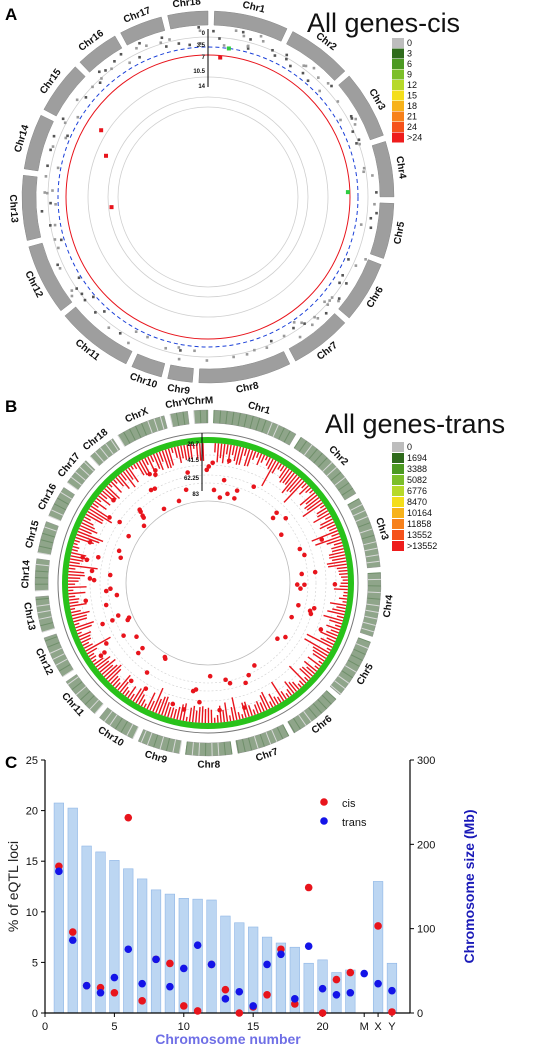 The image size is (533, 1050). I want to click on chromosome-label: ChrY, so click(178, 403).